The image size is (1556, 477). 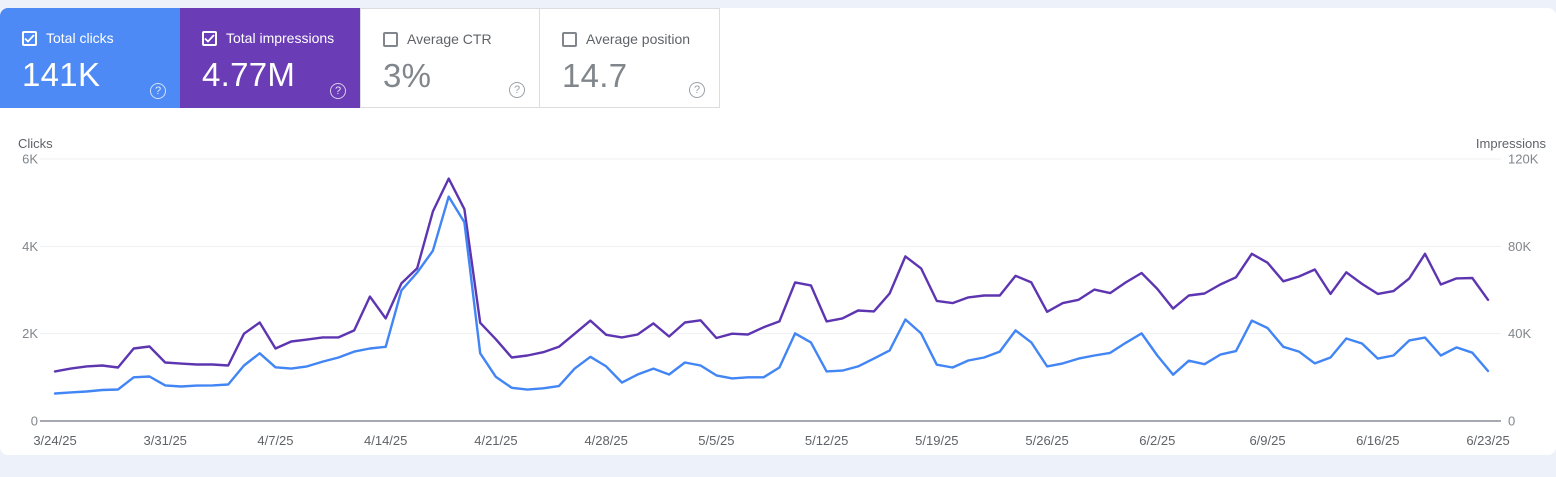 What do you see at coordinates (569, 39) in the screenshot?
I see `checkbox-average-position` at bounding box center [569, 39].